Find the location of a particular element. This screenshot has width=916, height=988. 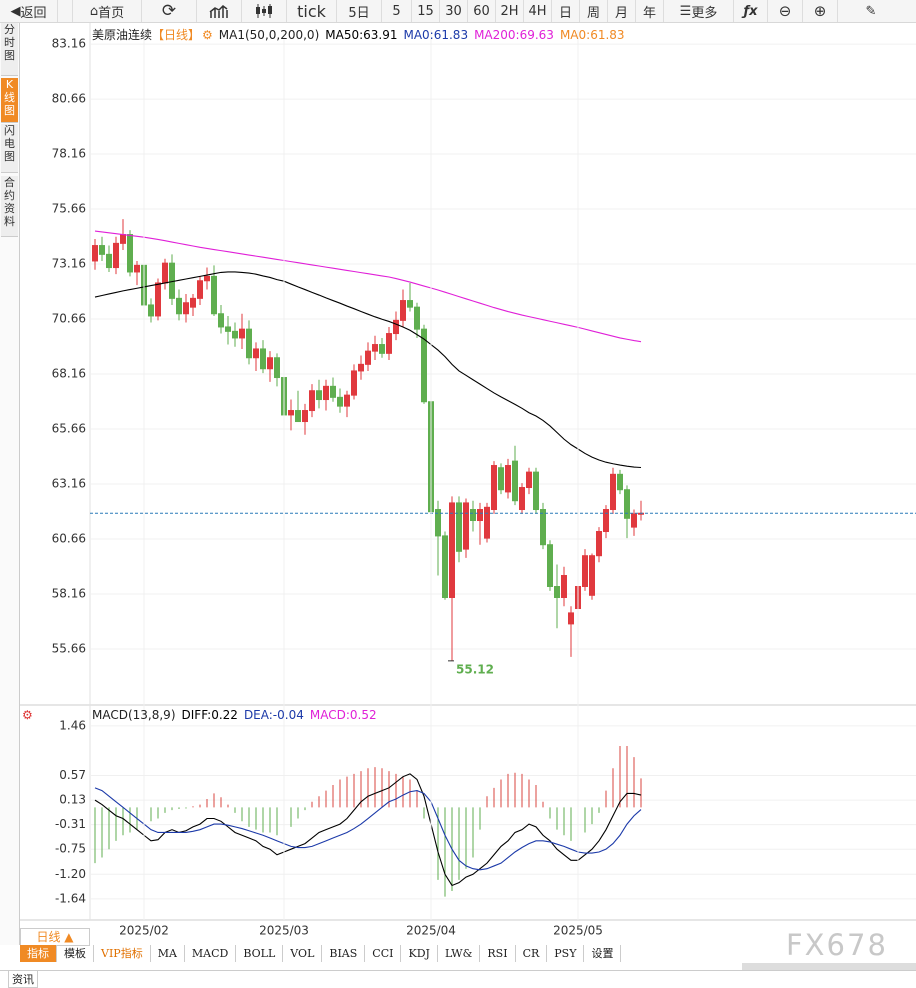

period-button: 4H is located at coordinates (538, 11).